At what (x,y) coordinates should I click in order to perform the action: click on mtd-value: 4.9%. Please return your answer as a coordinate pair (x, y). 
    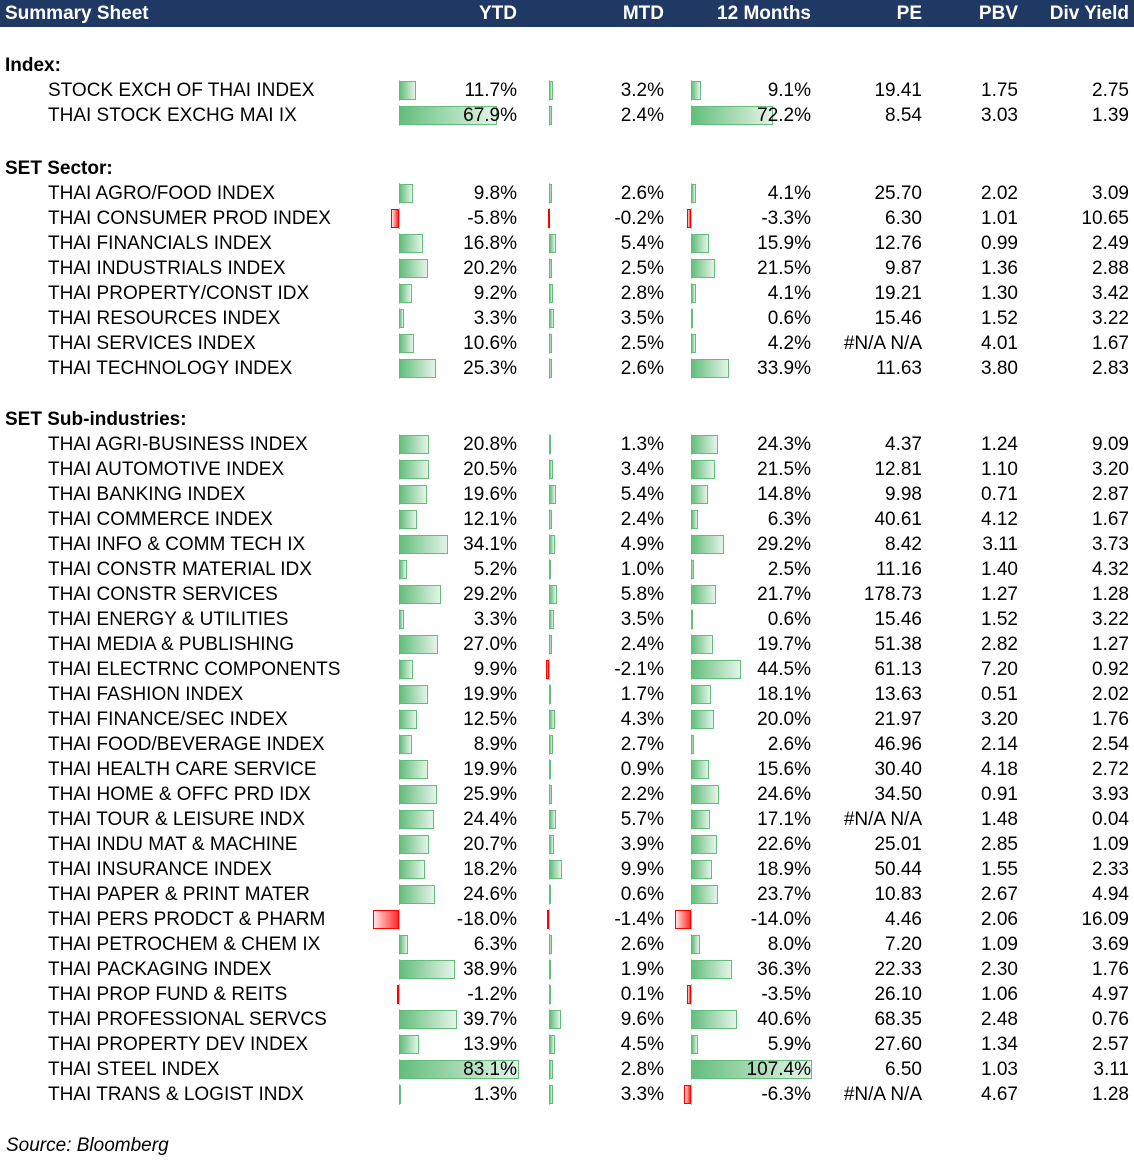
    Looking at the image, I should click on (642, 544).